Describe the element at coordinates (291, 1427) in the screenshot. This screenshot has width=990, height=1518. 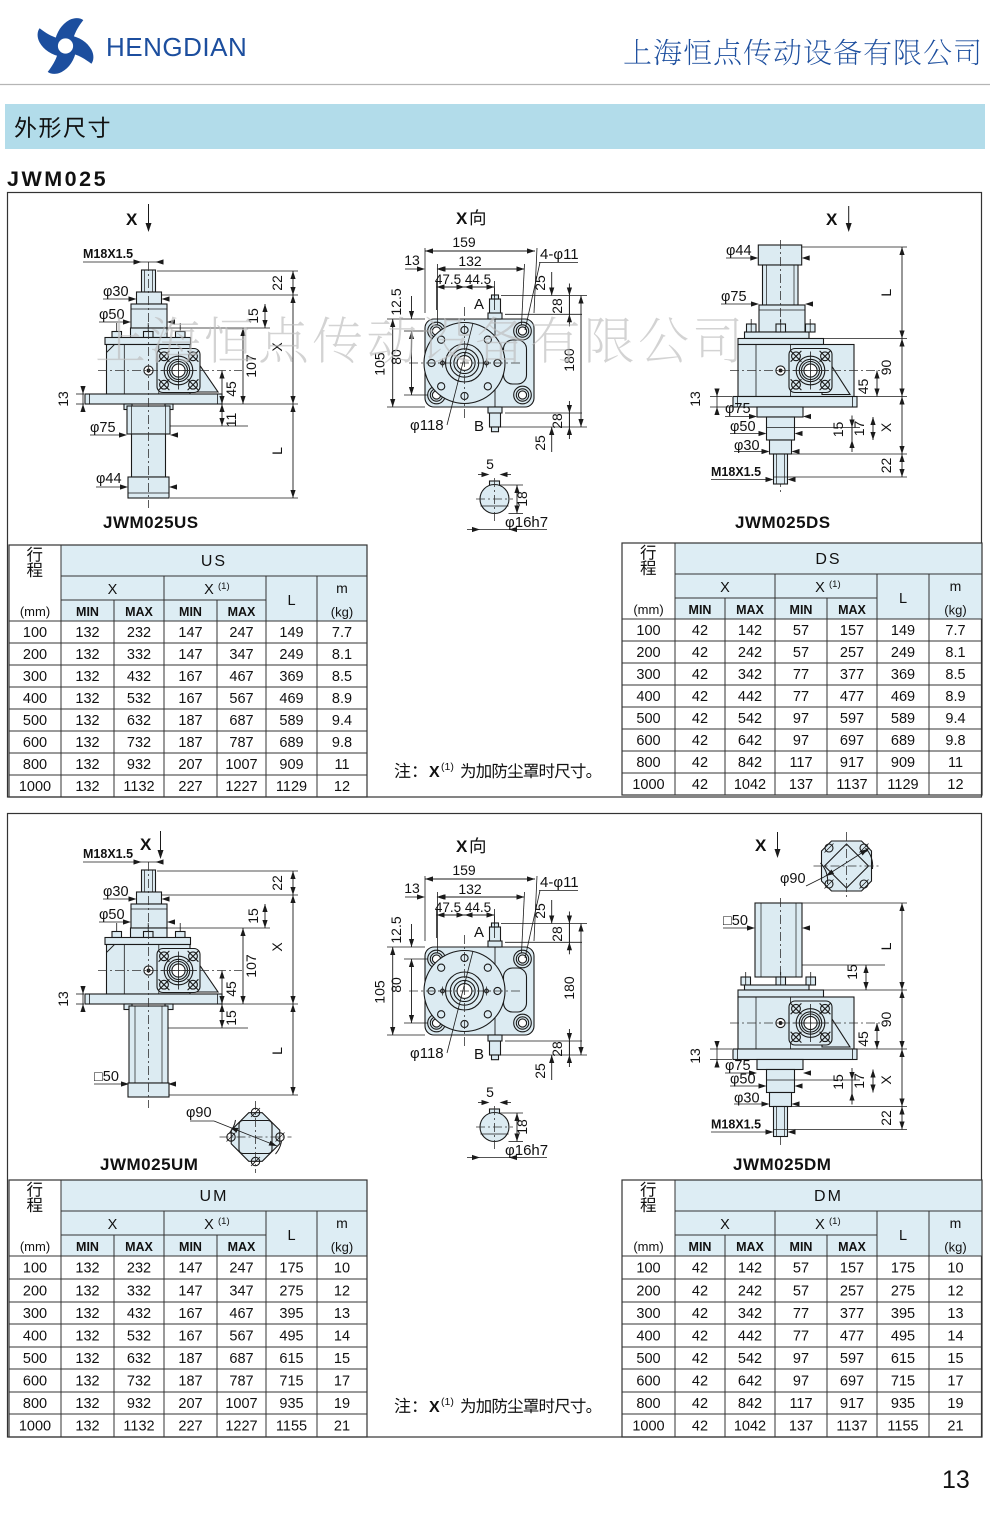
I see `svg-text: 1155` at that location.